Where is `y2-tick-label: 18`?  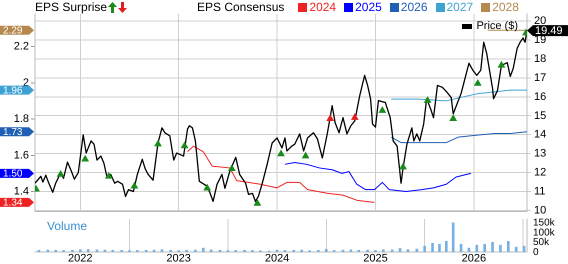
y2-tick-label: 18 is located at coordinates (540, 58).